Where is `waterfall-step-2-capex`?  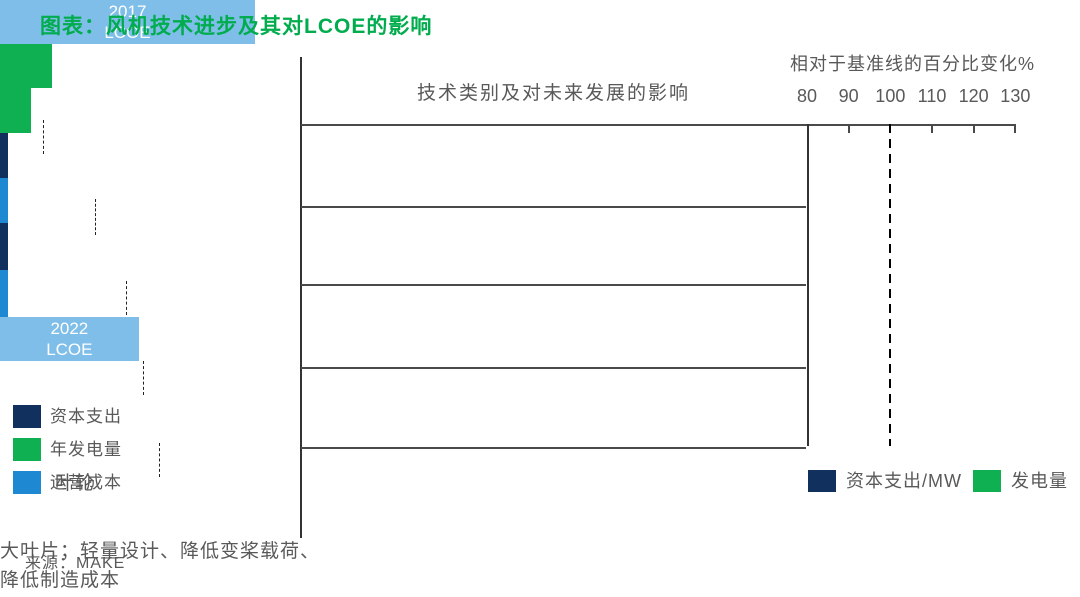
waterfall-step-2-capex is located at coordinates (4, 155).